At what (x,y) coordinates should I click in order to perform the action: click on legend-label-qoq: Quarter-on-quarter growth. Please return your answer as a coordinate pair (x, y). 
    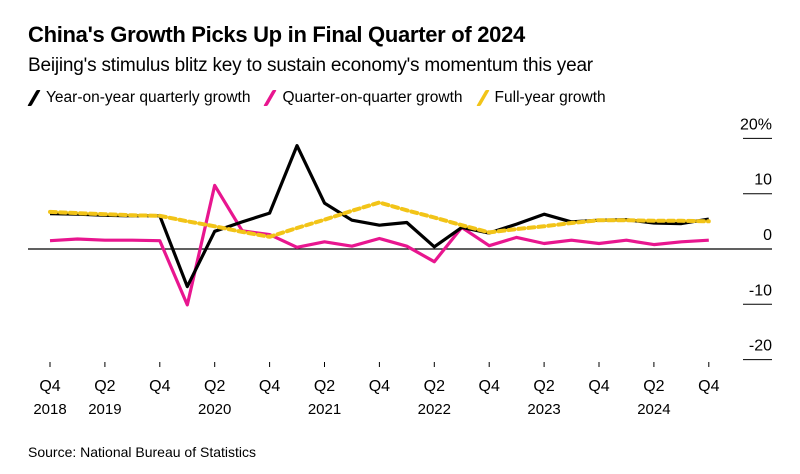
    Looking at the image, I should click on (372, 97).